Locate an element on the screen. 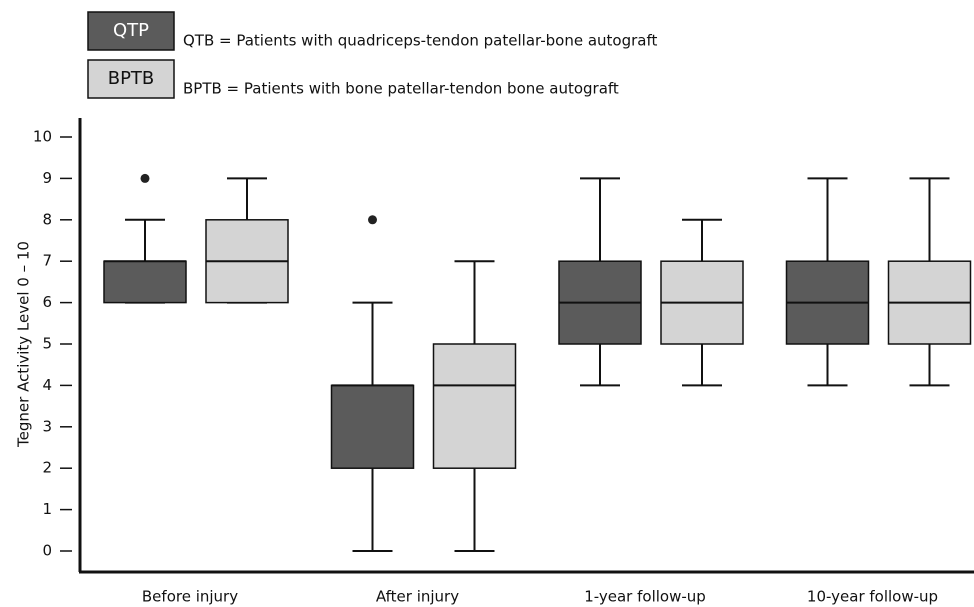 This screenshot has height=607, width=974. y-tick-label: 4 is located at coordinates (47, 385).